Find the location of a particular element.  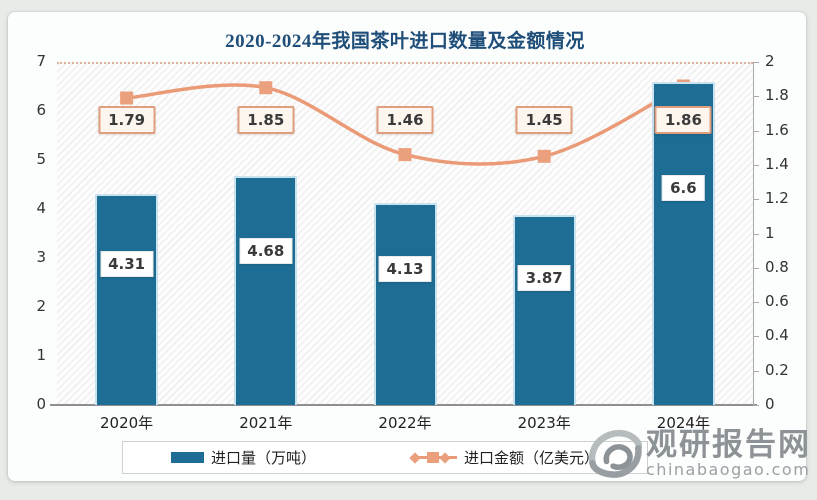

bar-value-label: 6.6 is located at coordinates (683, 188).